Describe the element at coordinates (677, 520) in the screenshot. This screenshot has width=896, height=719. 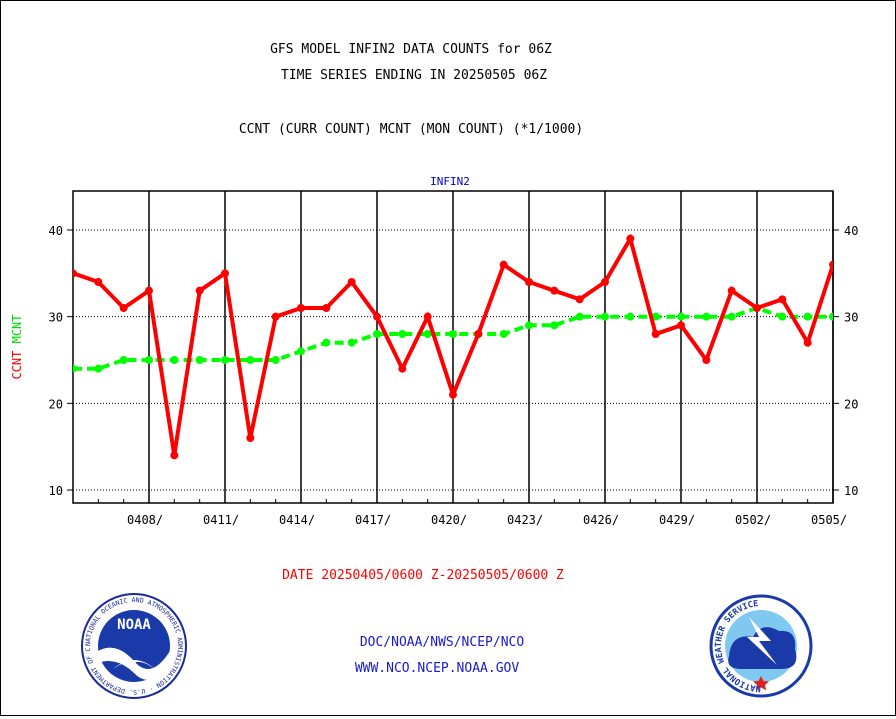
I see `x-tick-label: 0429/` at that location.